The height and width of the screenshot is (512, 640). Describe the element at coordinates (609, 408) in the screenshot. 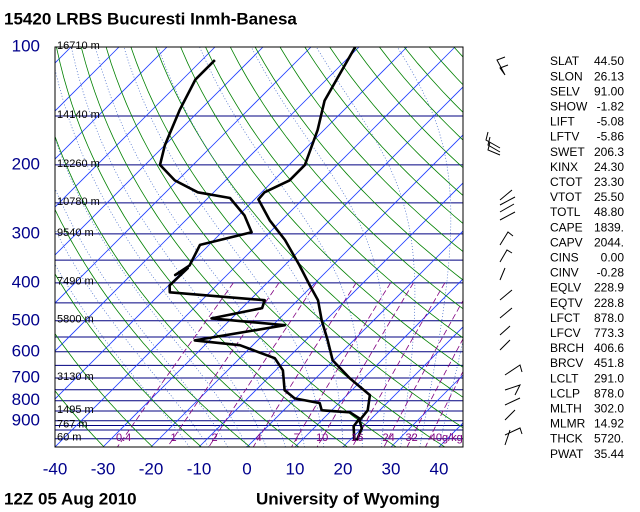

I see `index-value: 302.0` at that location.